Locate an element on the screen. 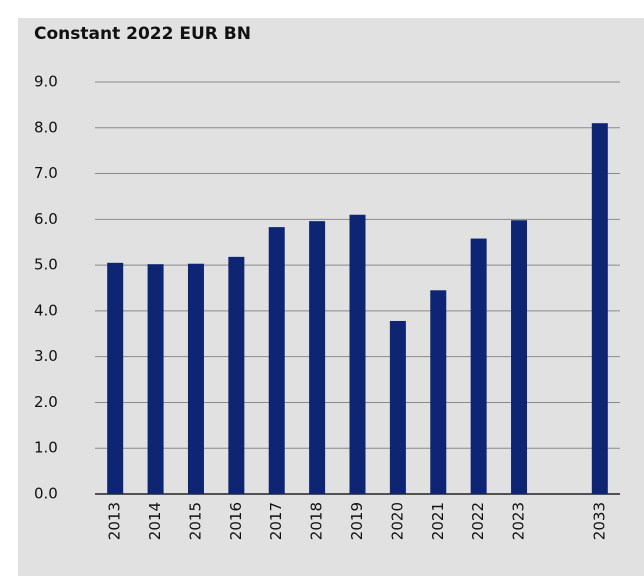  y-tick-label: 1.0 is located at coordinates (46, 448).